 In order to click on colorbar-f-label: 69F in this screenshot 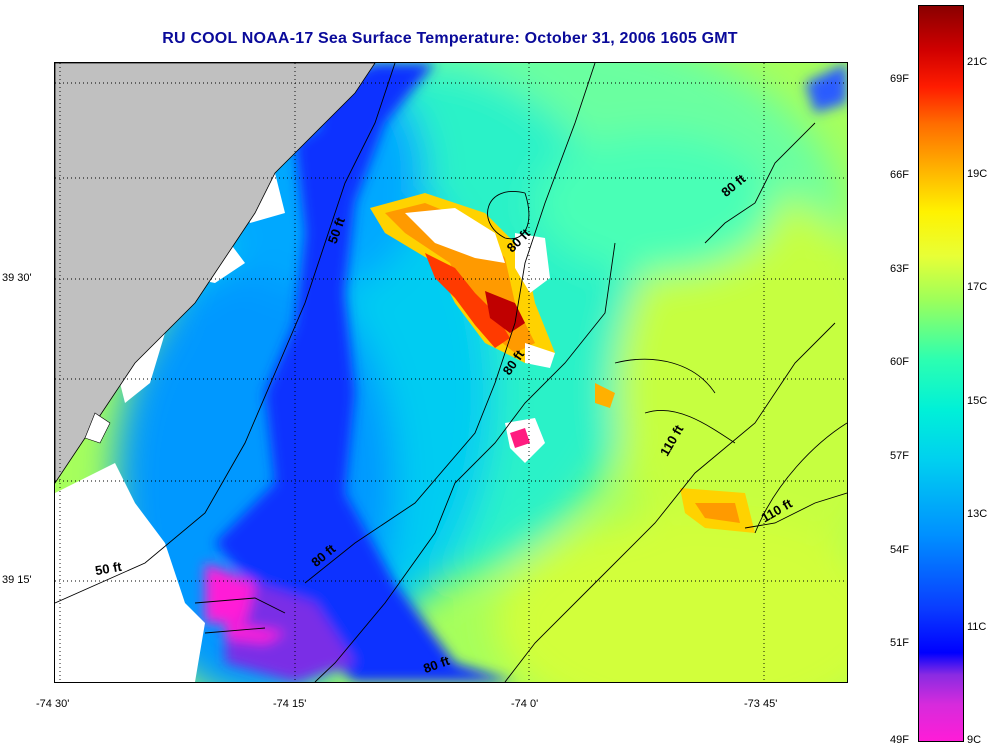, I will do `click(899, 79)`.